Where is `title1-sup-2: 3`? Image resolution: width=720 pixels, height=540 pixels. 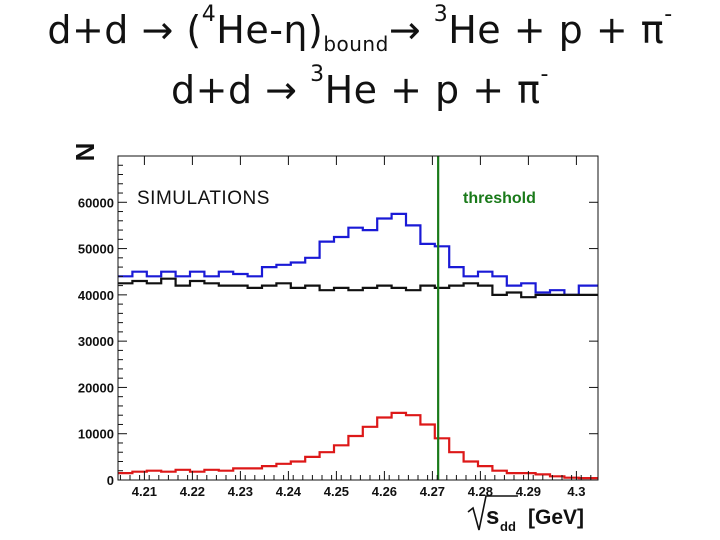 title1-sup-2: 3 is located at coordinates (441, 14).